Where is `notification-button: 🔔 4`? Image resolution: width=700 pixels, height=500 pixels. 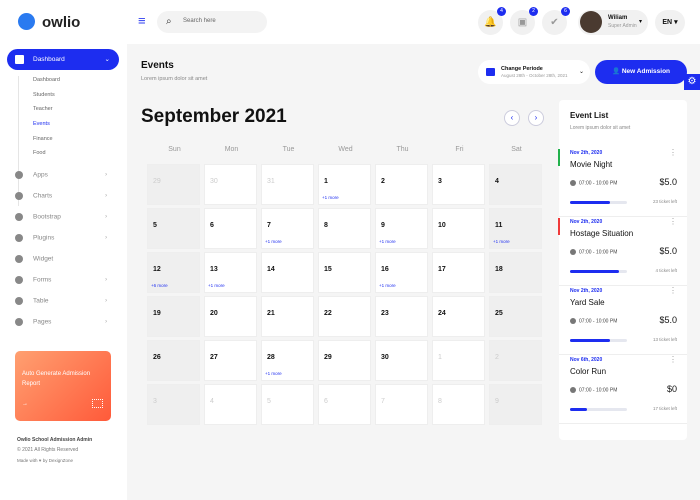
notification-button: 🔔 4 is located at coordinates (492, 21).